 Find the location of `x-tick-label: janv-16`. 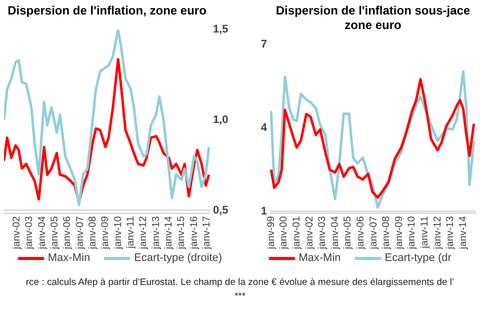

x-tick-label: janv-16 is located at coordinates (194, 233).